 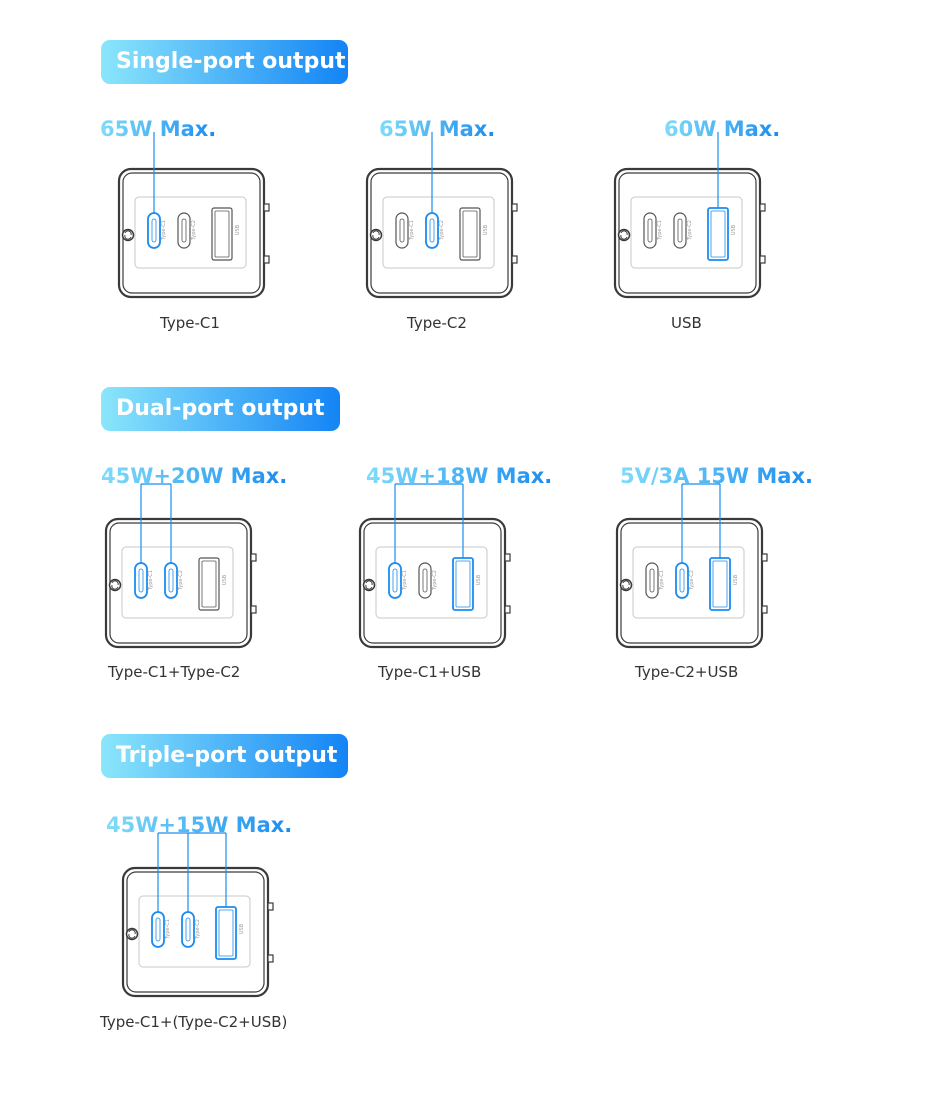 What do you see at coordinates (687, 672) in the screenshot?
I see `port-caption: Type-C2+USB` at bounding box center [687, 672].